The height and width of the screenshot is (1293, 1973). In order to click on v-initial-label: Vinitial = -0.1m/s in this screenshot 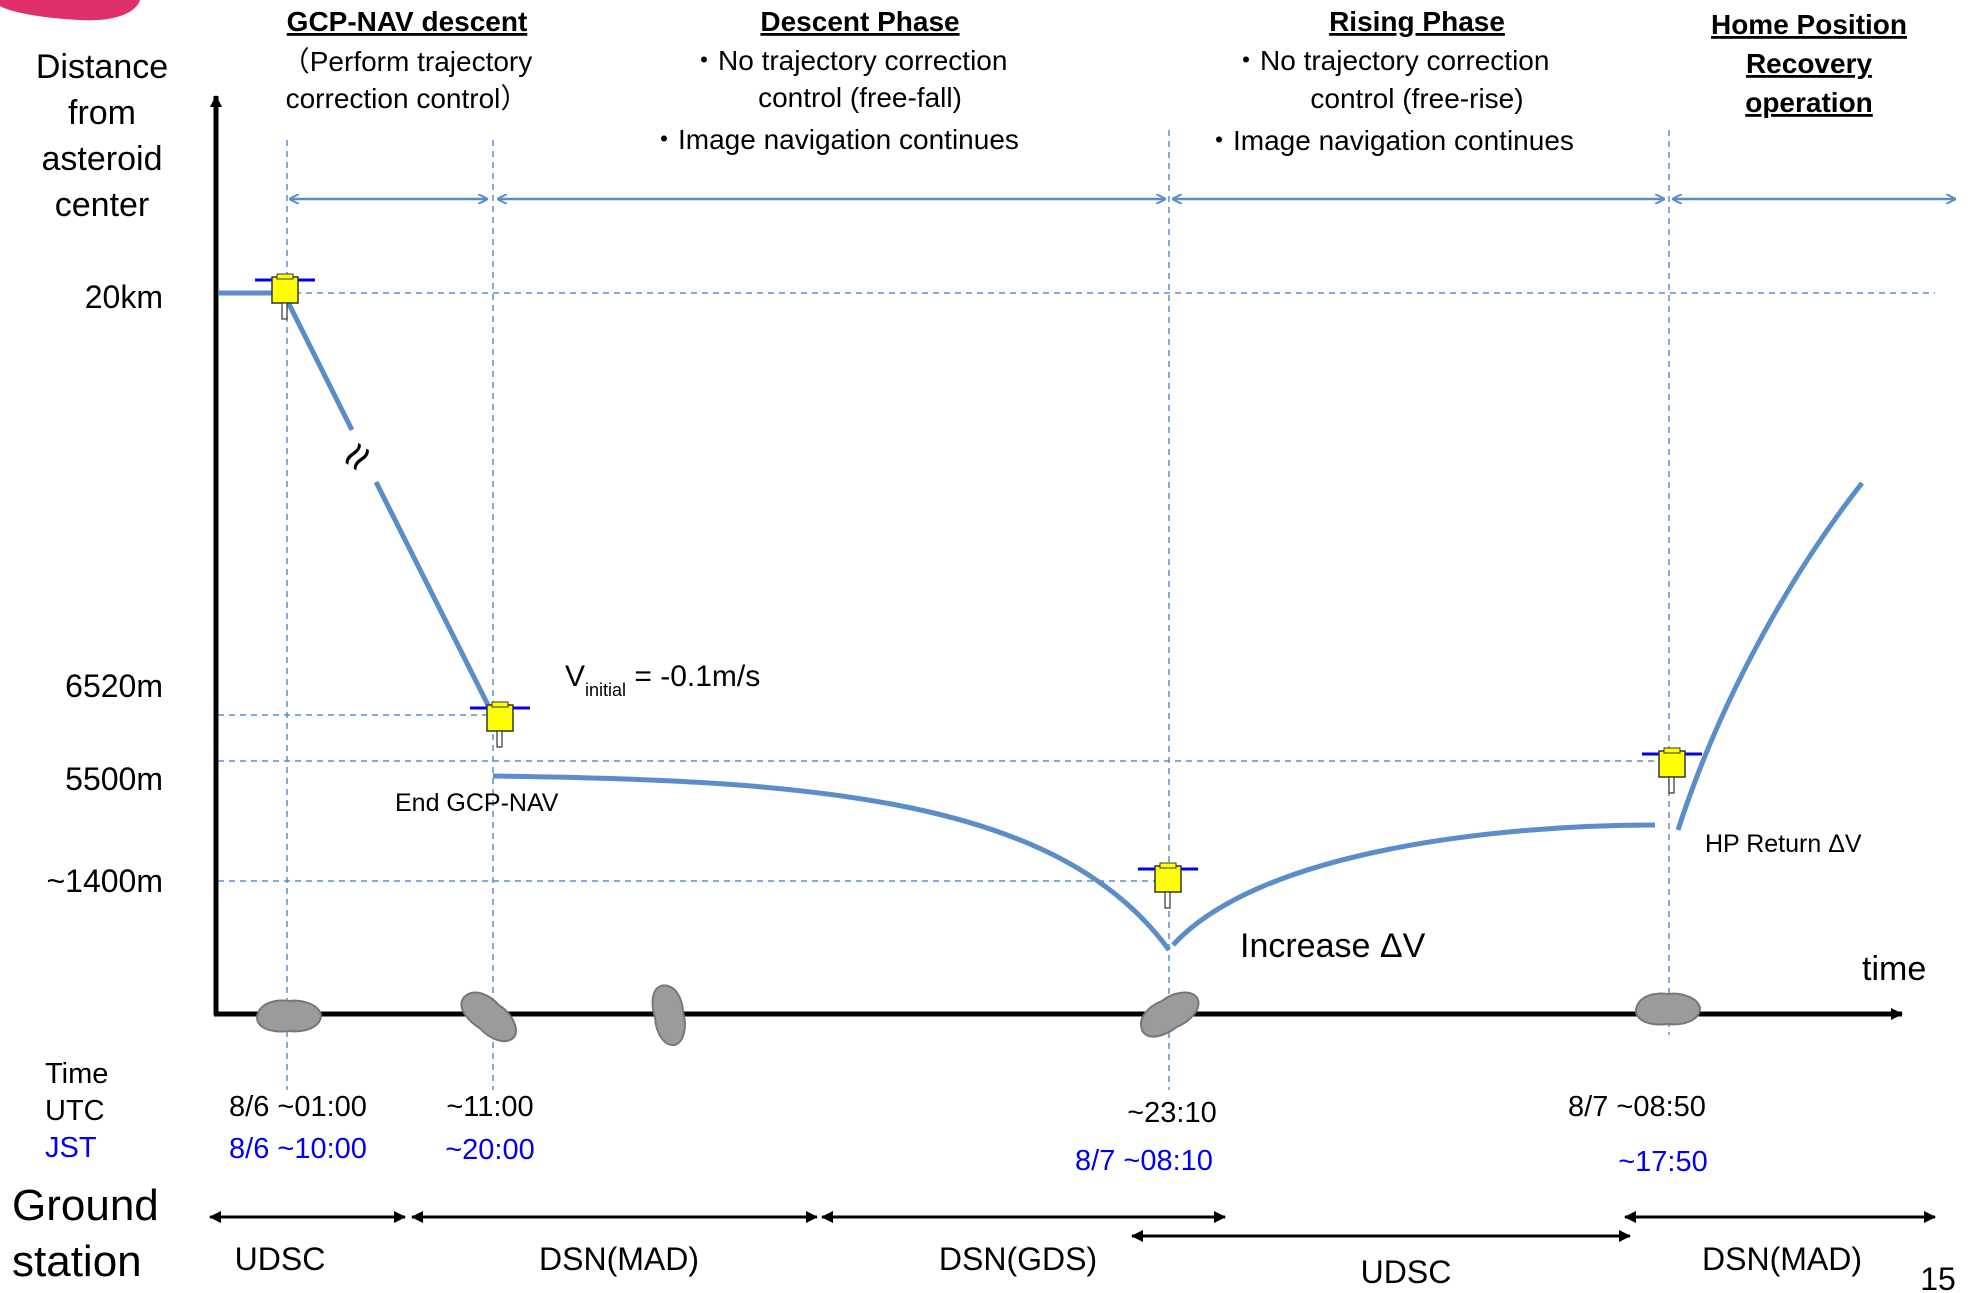, I will do `click(662, 680)`.